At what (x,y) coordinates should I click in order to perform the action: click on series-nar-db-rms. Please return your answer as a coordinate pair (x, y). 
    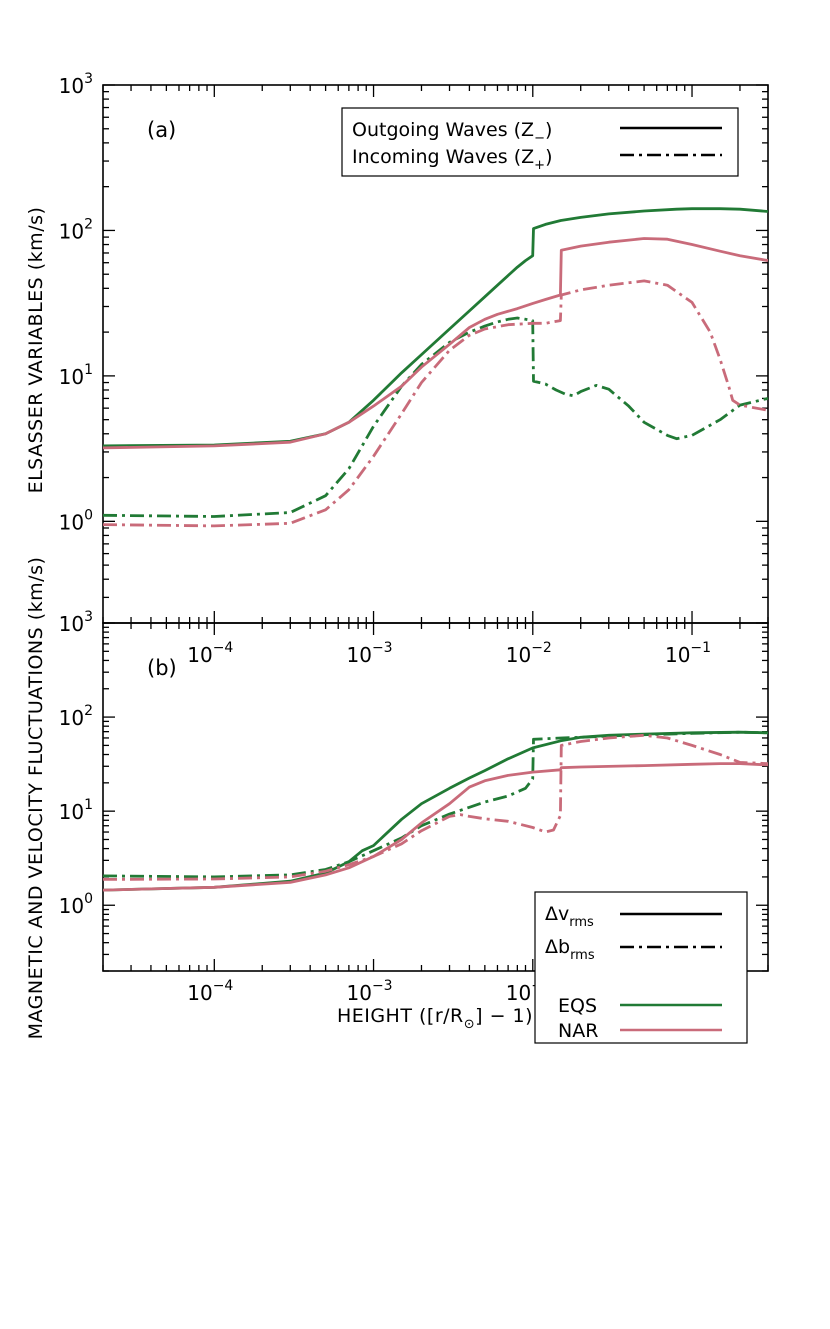
    Looking at the image, I should click on (435, 807).